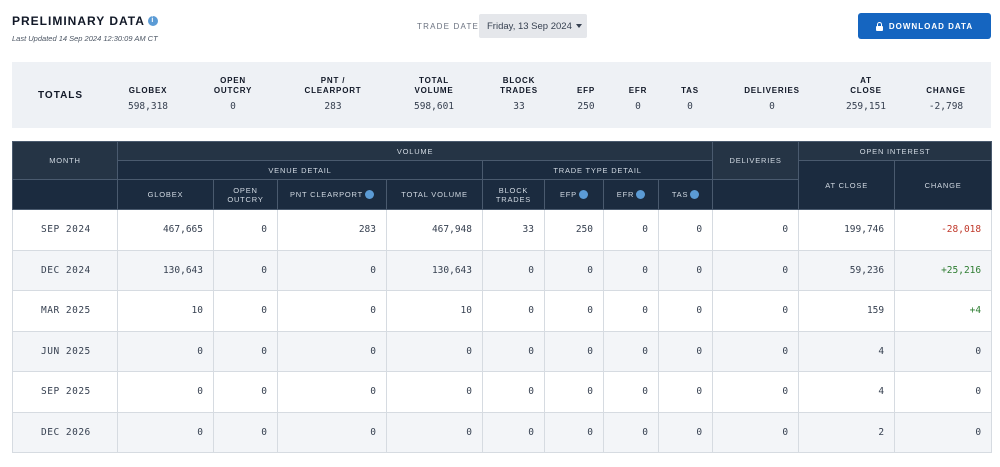  Describe the element at coordinates (847, 311) in the screenshot. I see `at-close-cell: 159` at that location.